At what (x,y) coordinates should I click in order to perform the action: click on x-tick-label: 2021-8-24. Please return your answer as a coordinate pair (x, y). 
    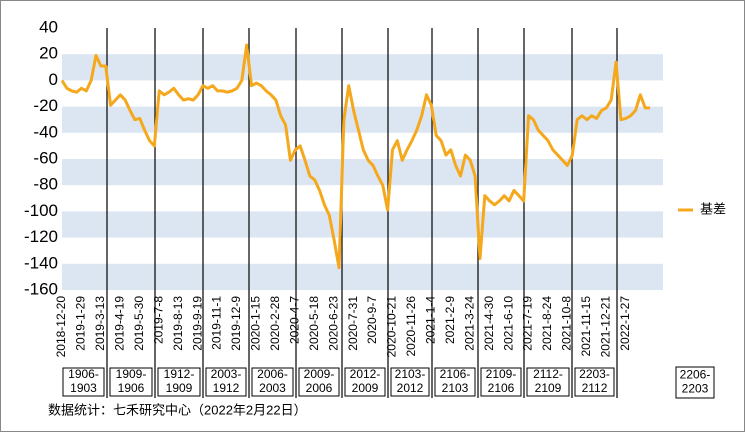
    Looking at the image, I should click on (547, 323).